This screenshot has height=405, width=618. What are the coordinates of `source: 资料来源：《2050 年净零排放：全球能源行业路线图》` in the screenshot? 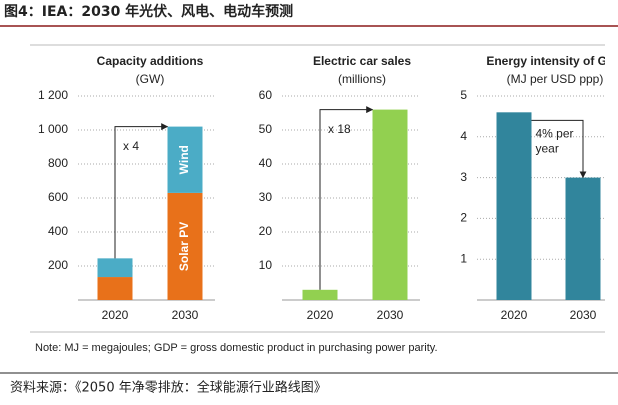 It's located at (168, 388).